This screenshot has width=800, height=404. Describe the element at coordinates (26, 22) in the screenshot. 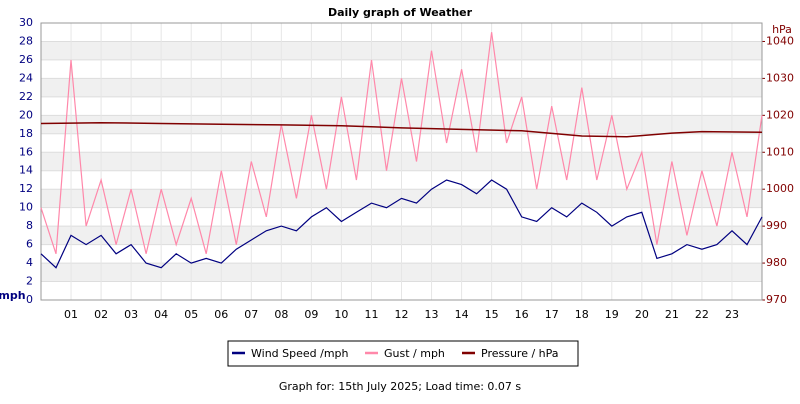

I see `y-tick-label: 30` at that location.